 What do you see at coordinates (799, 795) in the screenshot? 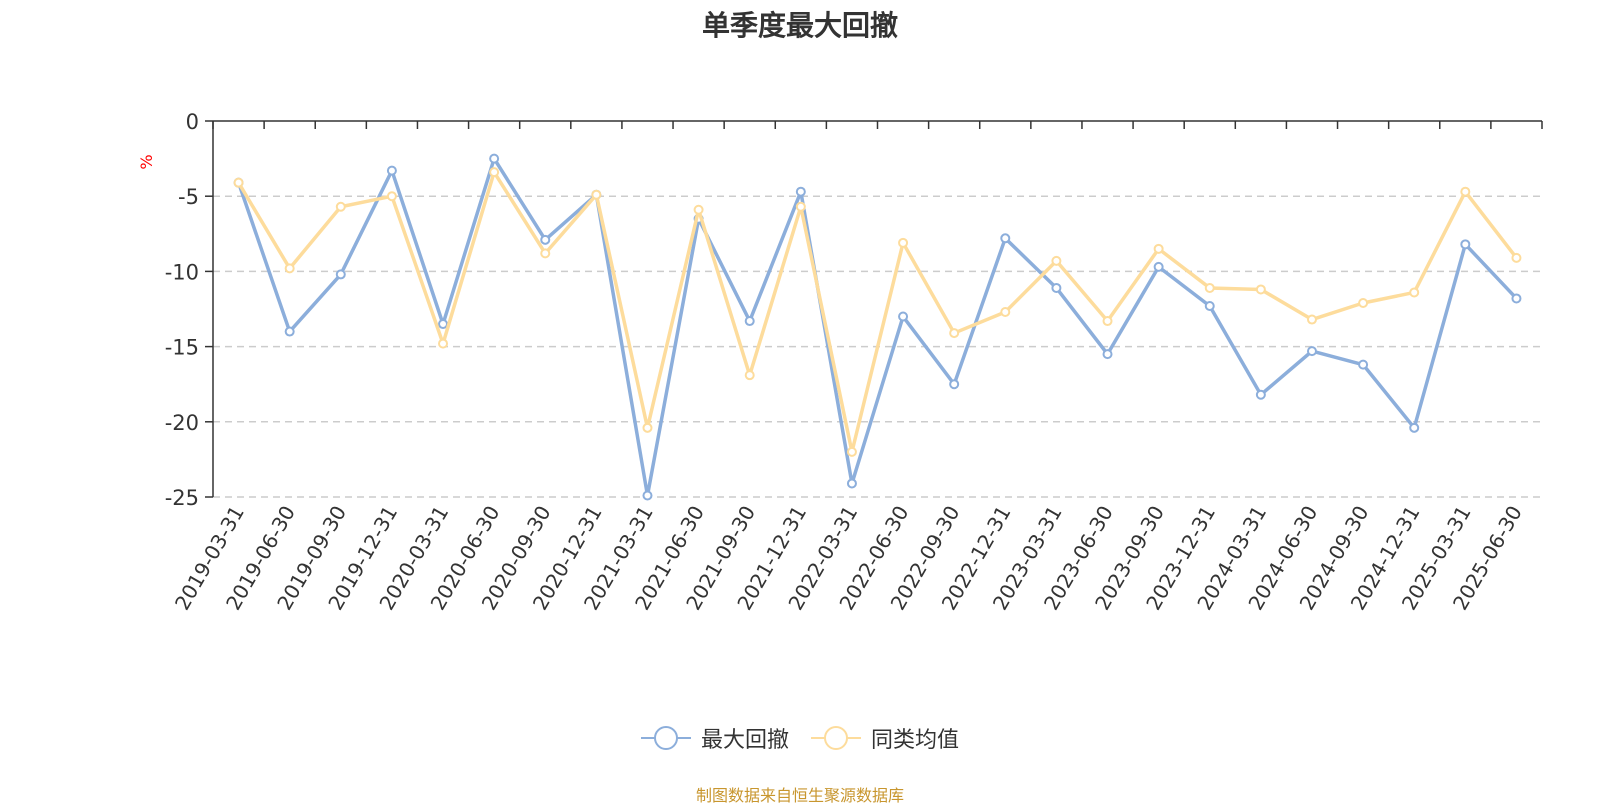
I see `source-note: 制图数据来自恒生聚源数据库` at bounding box center [799, 795].